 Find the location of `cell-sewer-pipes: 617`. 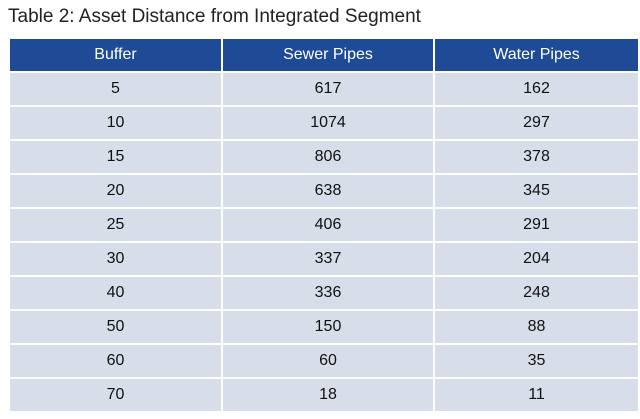

cell-sewer-pipes: 617 is located at coordinates (328, 88).